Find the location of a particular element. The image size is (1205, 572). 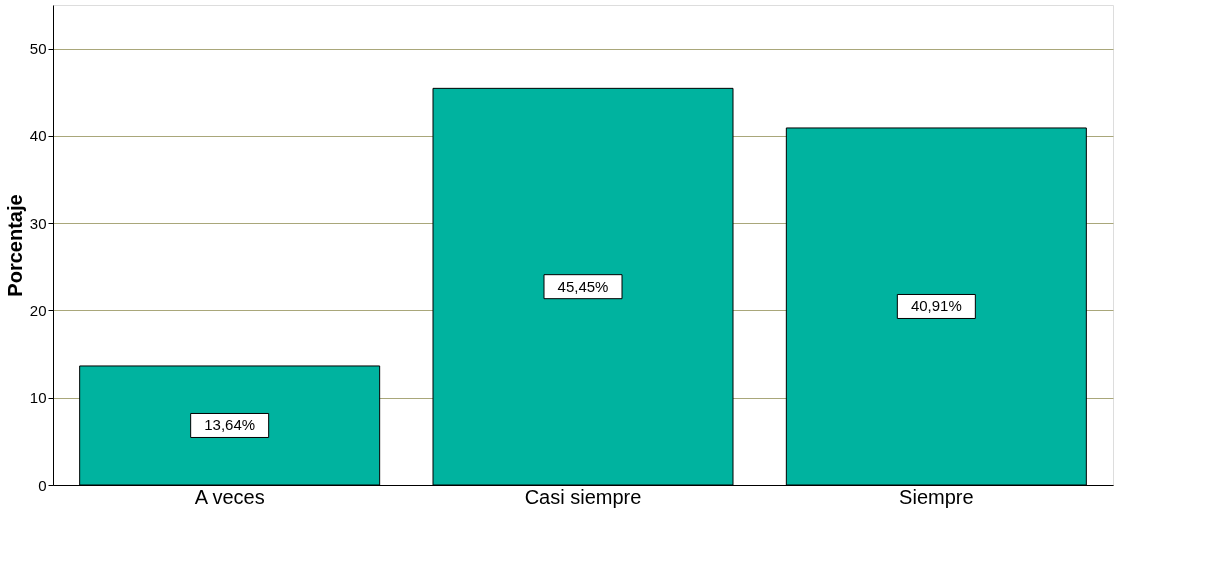

y-tick-label: 20 is located at coordinates (38, 310).